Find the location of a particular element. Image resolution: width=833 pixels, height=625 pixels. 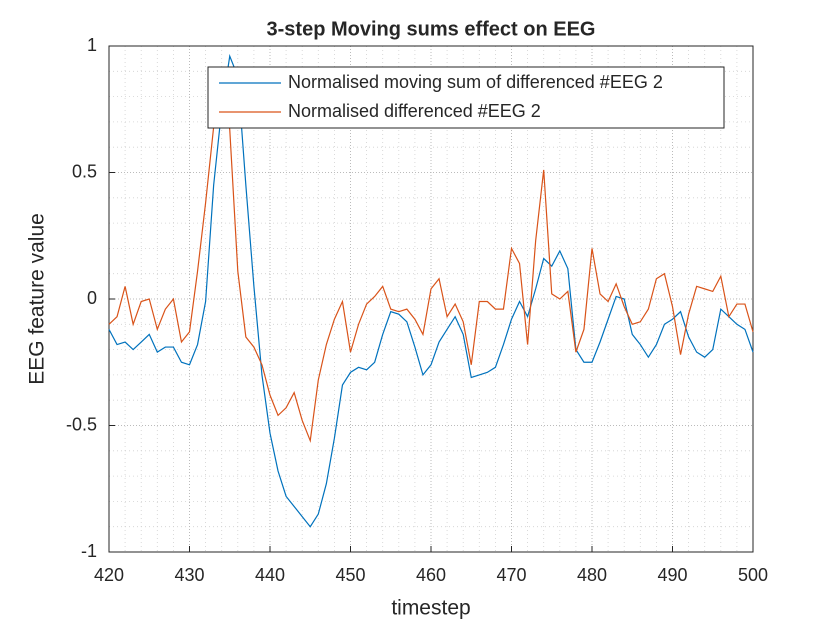

y-tick-label: 0.5 is located at coordinates (84, 171).